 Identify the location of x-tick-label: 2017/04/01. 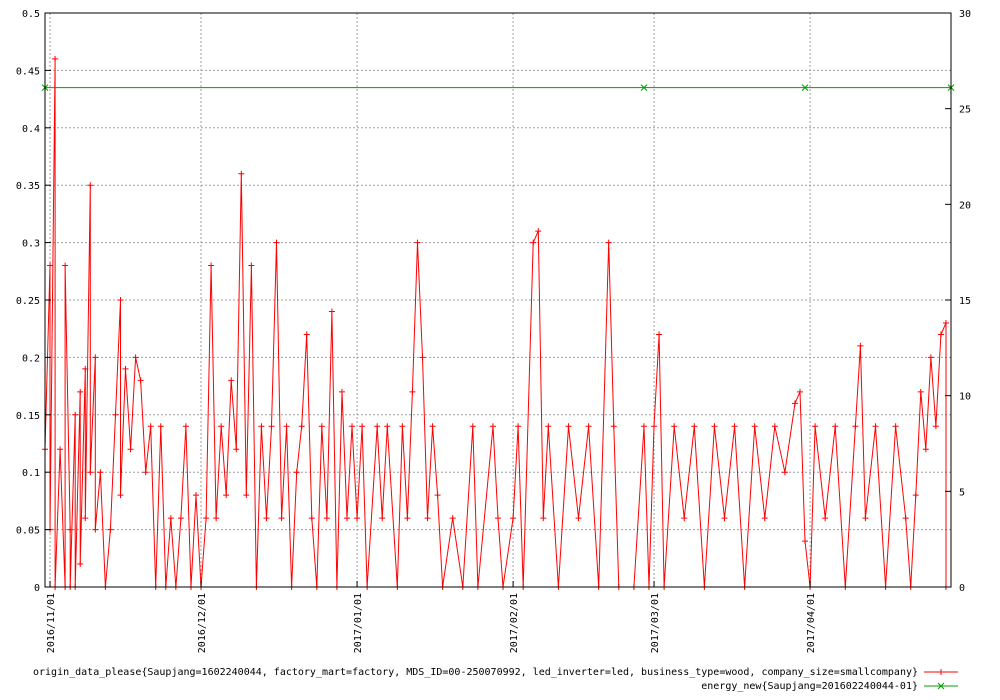
(811, 623).